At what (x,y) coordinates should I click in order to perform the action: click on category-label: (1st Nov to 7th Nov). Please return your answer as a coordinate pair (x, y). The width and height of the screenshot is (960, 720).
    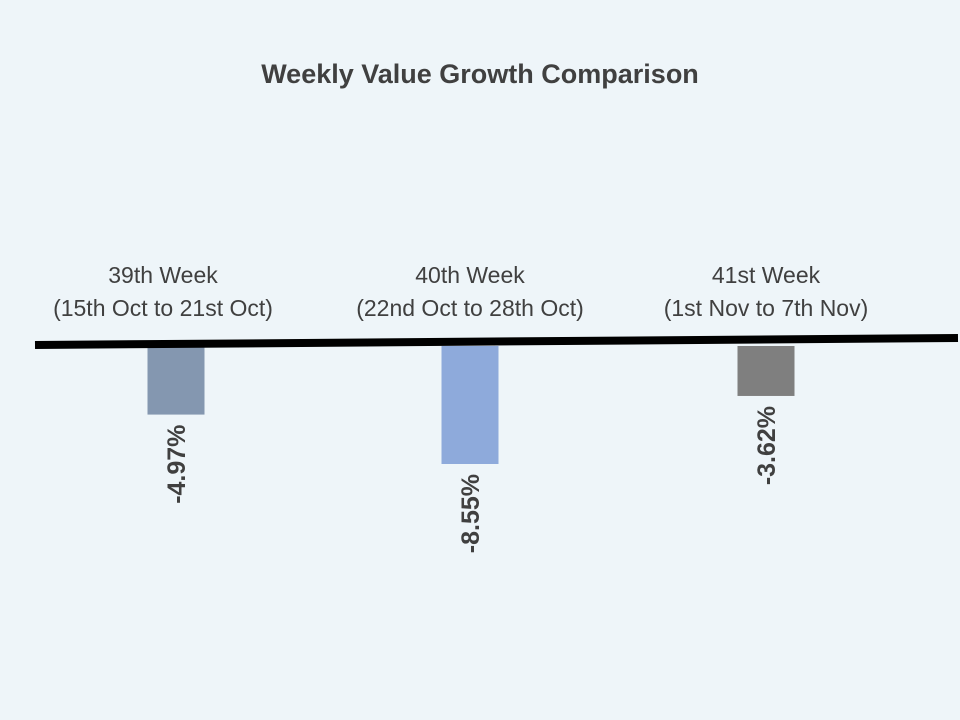
    Looking at the image, I should click on (766, 308).